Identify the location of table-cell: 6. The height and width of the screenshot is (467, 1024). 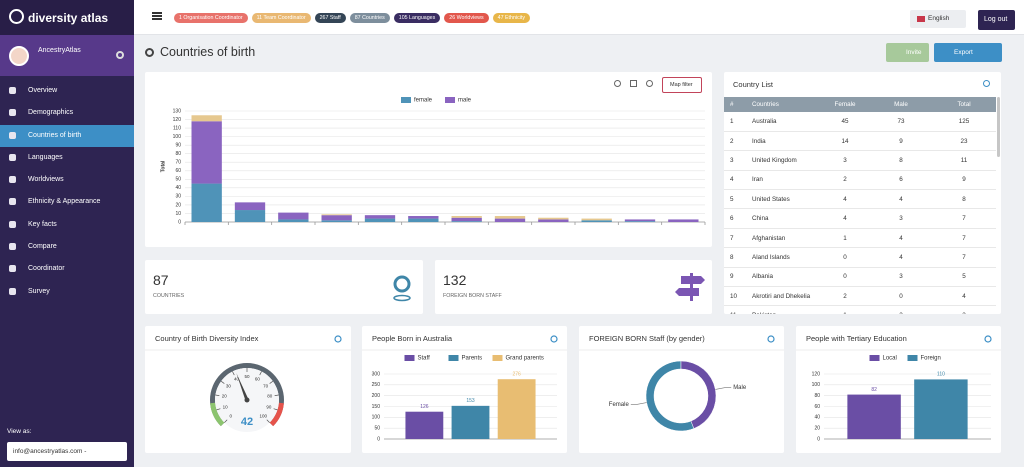
(898, 180).